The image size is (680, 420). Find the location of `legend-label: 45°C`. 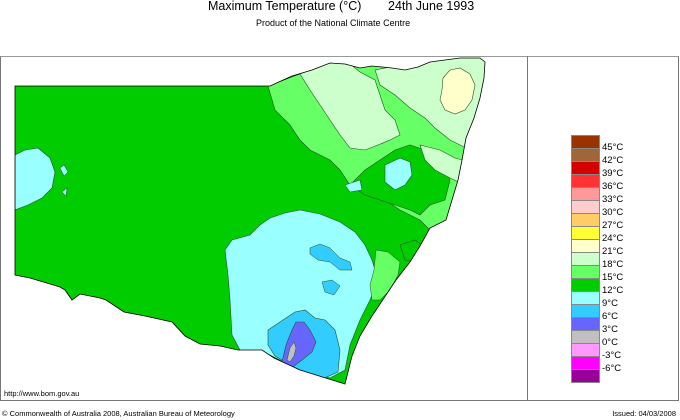

legend-label: 45°C is located at coordinates (613, 147).